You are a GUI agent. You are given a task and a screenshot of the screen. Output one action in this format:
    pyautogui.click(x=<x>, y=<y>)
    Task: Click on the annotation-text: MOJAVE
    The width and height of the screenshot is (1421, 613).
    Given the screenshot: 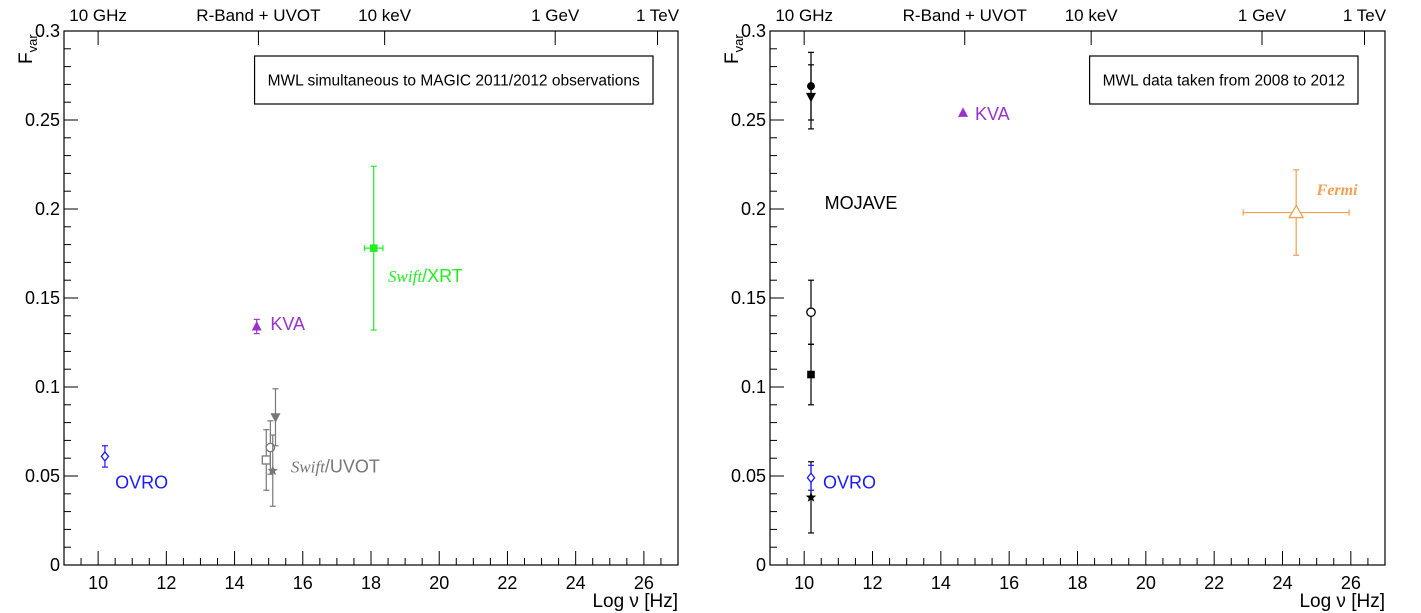 What is the action you would take?
    pyautogui.click(x=861, y=203)
    